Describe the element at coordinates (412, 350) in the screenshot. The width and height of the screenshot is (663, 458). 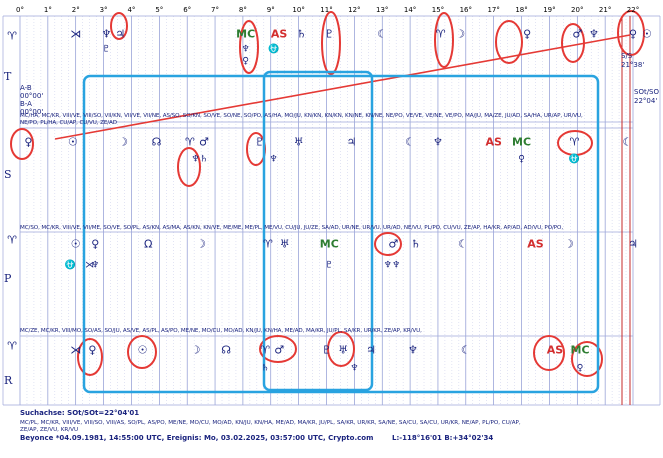
I see `r-row-planet-glyph: ♆` at that location.